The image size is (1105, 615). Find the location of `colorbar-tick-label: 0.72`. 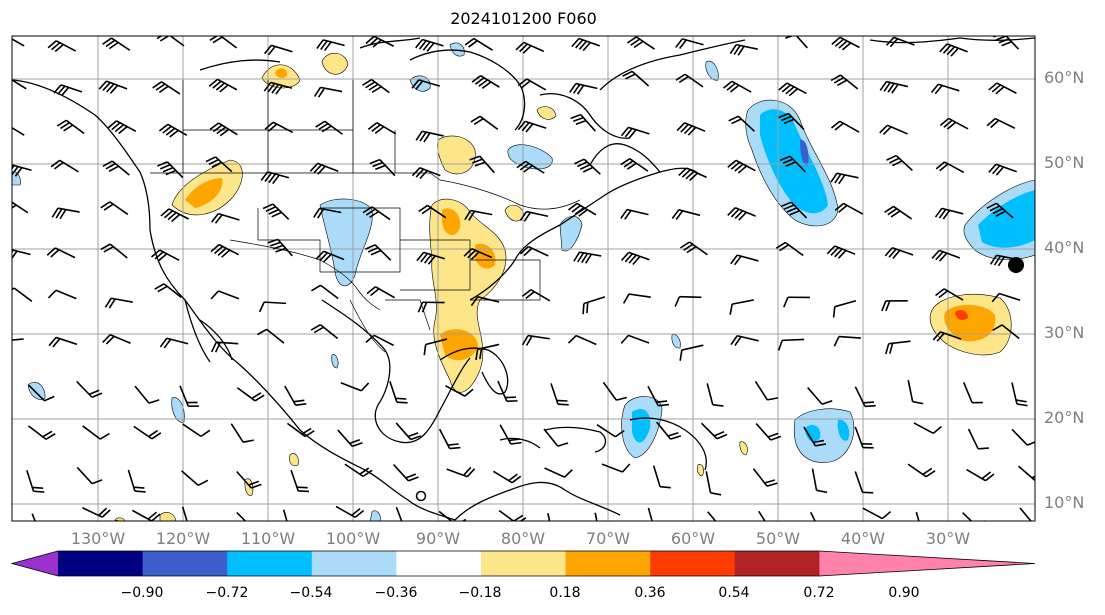

colorbar-tick-label: 0.72 is located at coordinates (819, 593).